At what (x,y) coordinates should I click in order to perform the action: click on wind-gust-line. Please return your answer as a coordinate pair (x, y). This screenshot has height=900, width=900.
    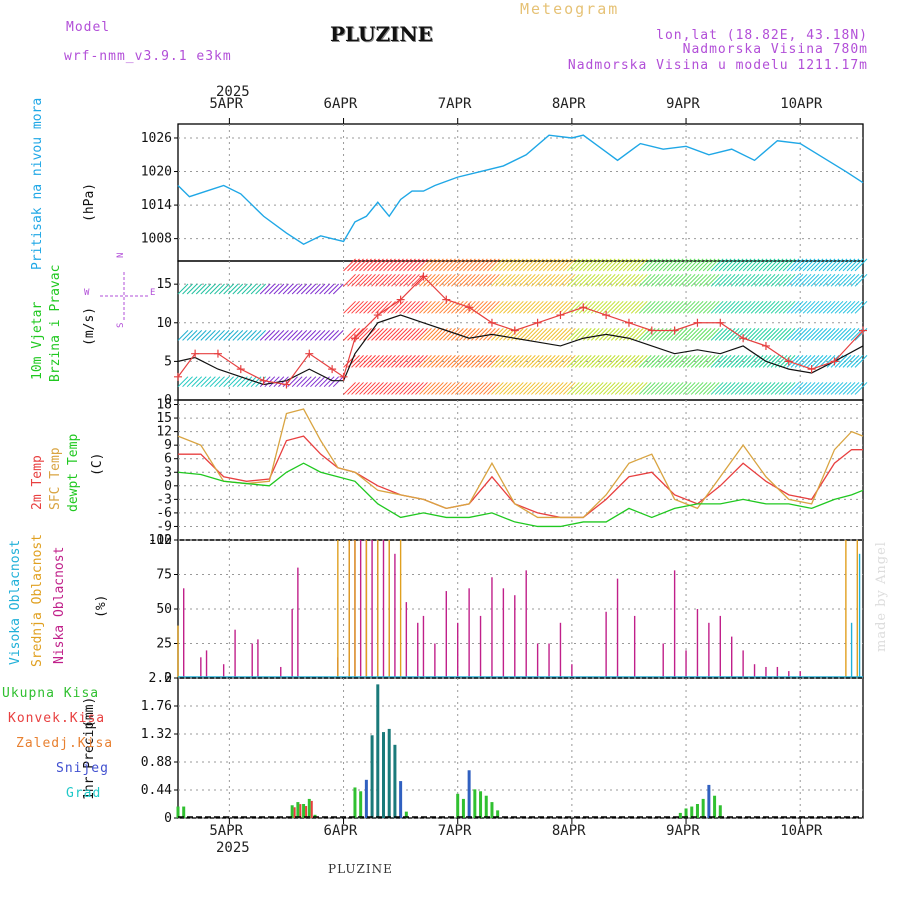
    Looking at the image, I should click on (520, 330).